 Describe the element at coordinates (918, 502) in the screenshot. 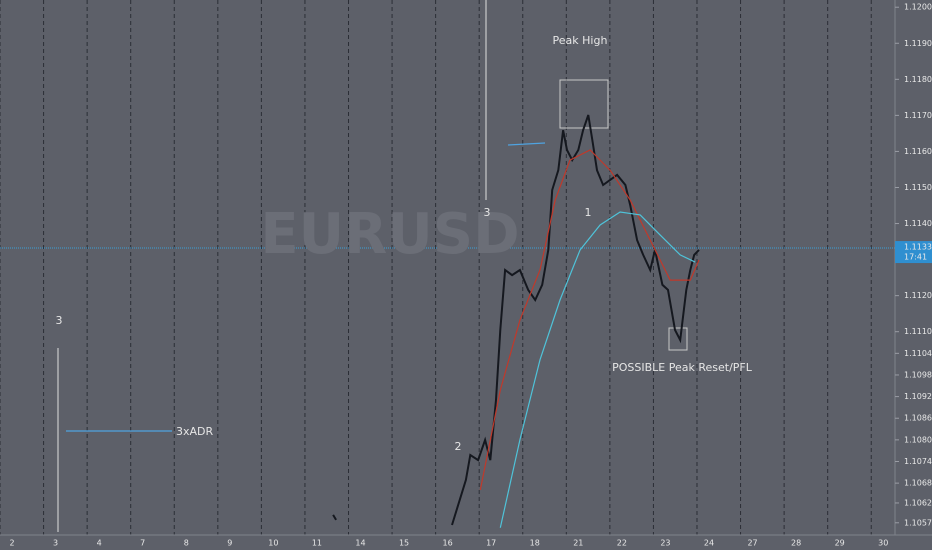

I see `y-tick-label: 1.10625` at that location.